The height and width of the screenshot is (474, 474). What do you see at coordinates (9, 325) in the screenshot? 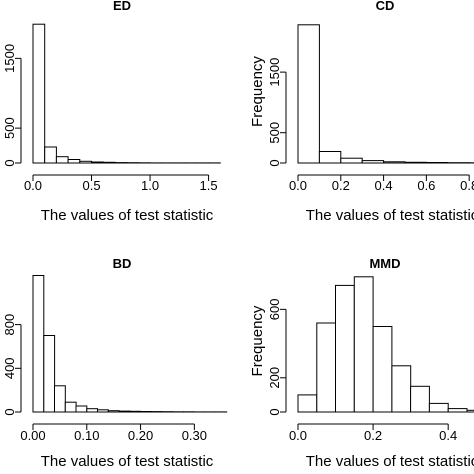
I see `y-tick-label: 800` at bounding box center [9, 325].